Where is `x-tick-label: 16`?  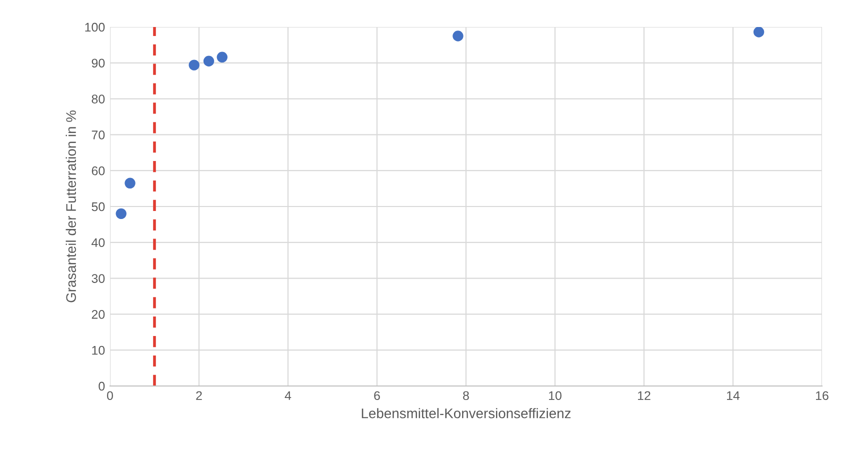 x-tick-label: 16 is located at coordinates (822, 395).